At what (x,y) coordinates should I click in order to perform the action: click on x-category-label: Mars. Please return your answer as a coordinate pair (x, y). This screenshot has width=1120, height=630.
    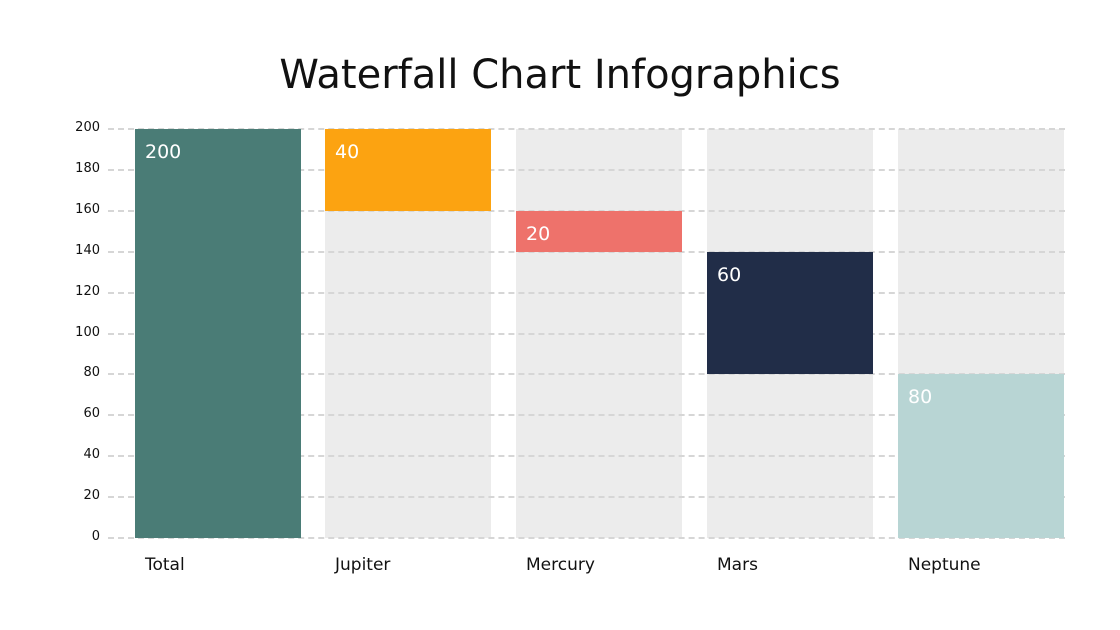
    Looking at the image, I should click on (737, 565).